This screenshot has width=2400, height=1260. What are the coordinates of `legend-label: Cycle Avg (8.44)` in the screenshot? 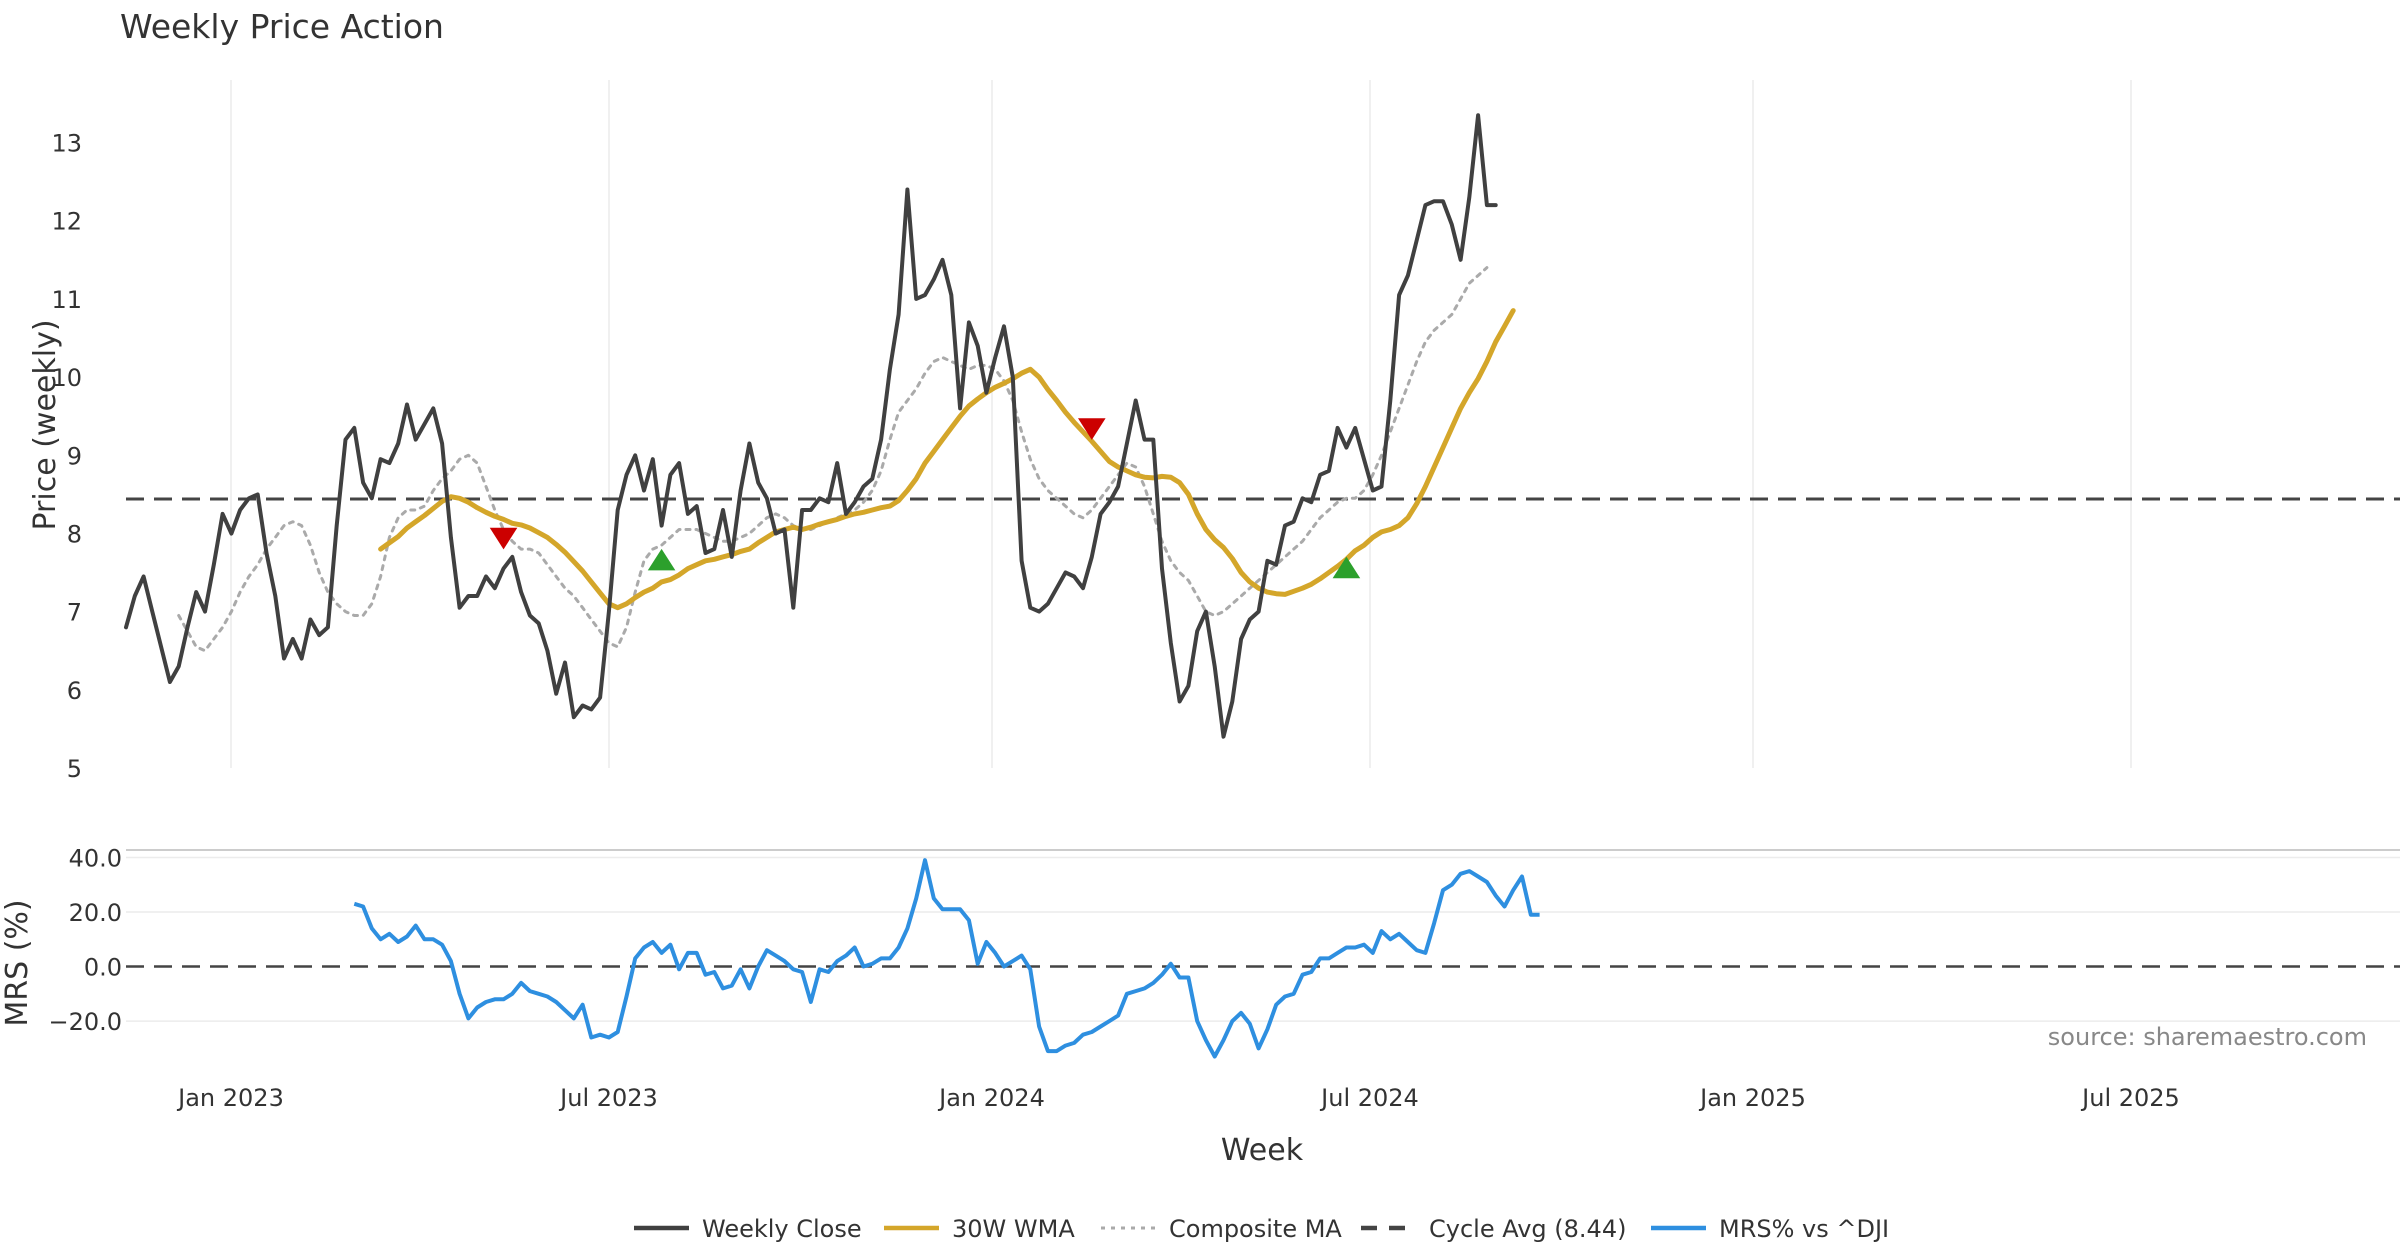 It's located at (1527, 1229).